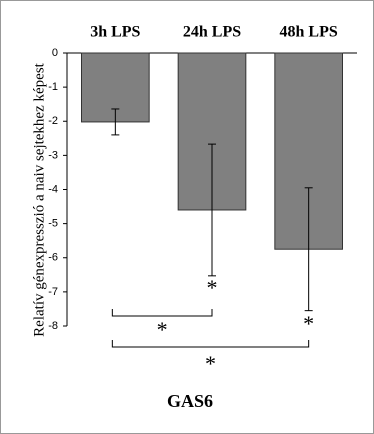 Image resolution: width=374 pixels, height=434 pixels. What do you see at coordinates (309, 151) in the screenshot?
I see `bar` at bounding box center [309, 151].